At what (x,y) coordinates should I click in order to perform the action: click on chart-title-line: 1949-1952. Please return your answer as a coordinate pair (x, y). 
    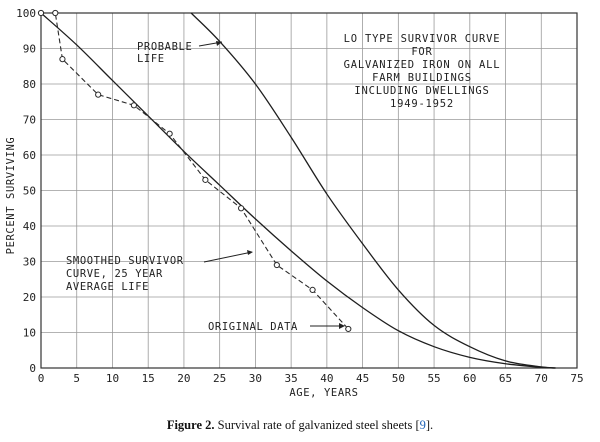
    Looking at the image, I should click on (422, 104).